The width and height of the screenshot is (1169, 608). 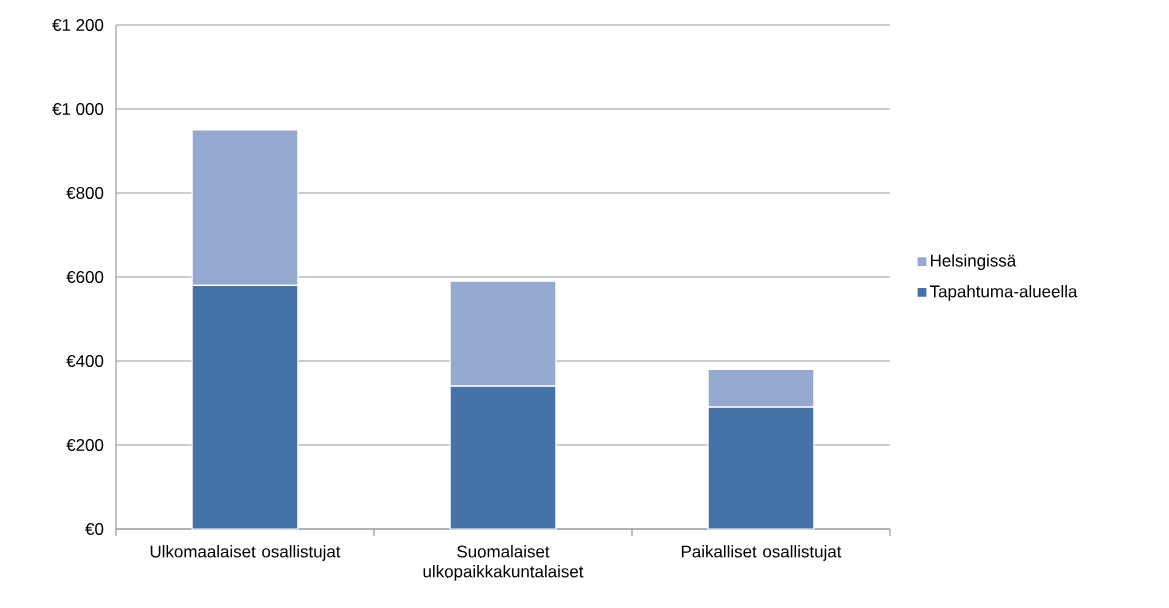 I want to click on y-tick-label: €0, so click(x=94, y=529).